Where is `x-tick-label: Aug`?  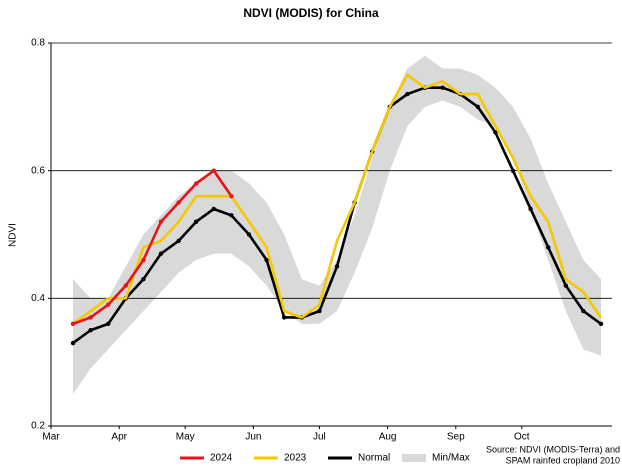 x-tick-label: Aug is located at coordinates (388, 437).